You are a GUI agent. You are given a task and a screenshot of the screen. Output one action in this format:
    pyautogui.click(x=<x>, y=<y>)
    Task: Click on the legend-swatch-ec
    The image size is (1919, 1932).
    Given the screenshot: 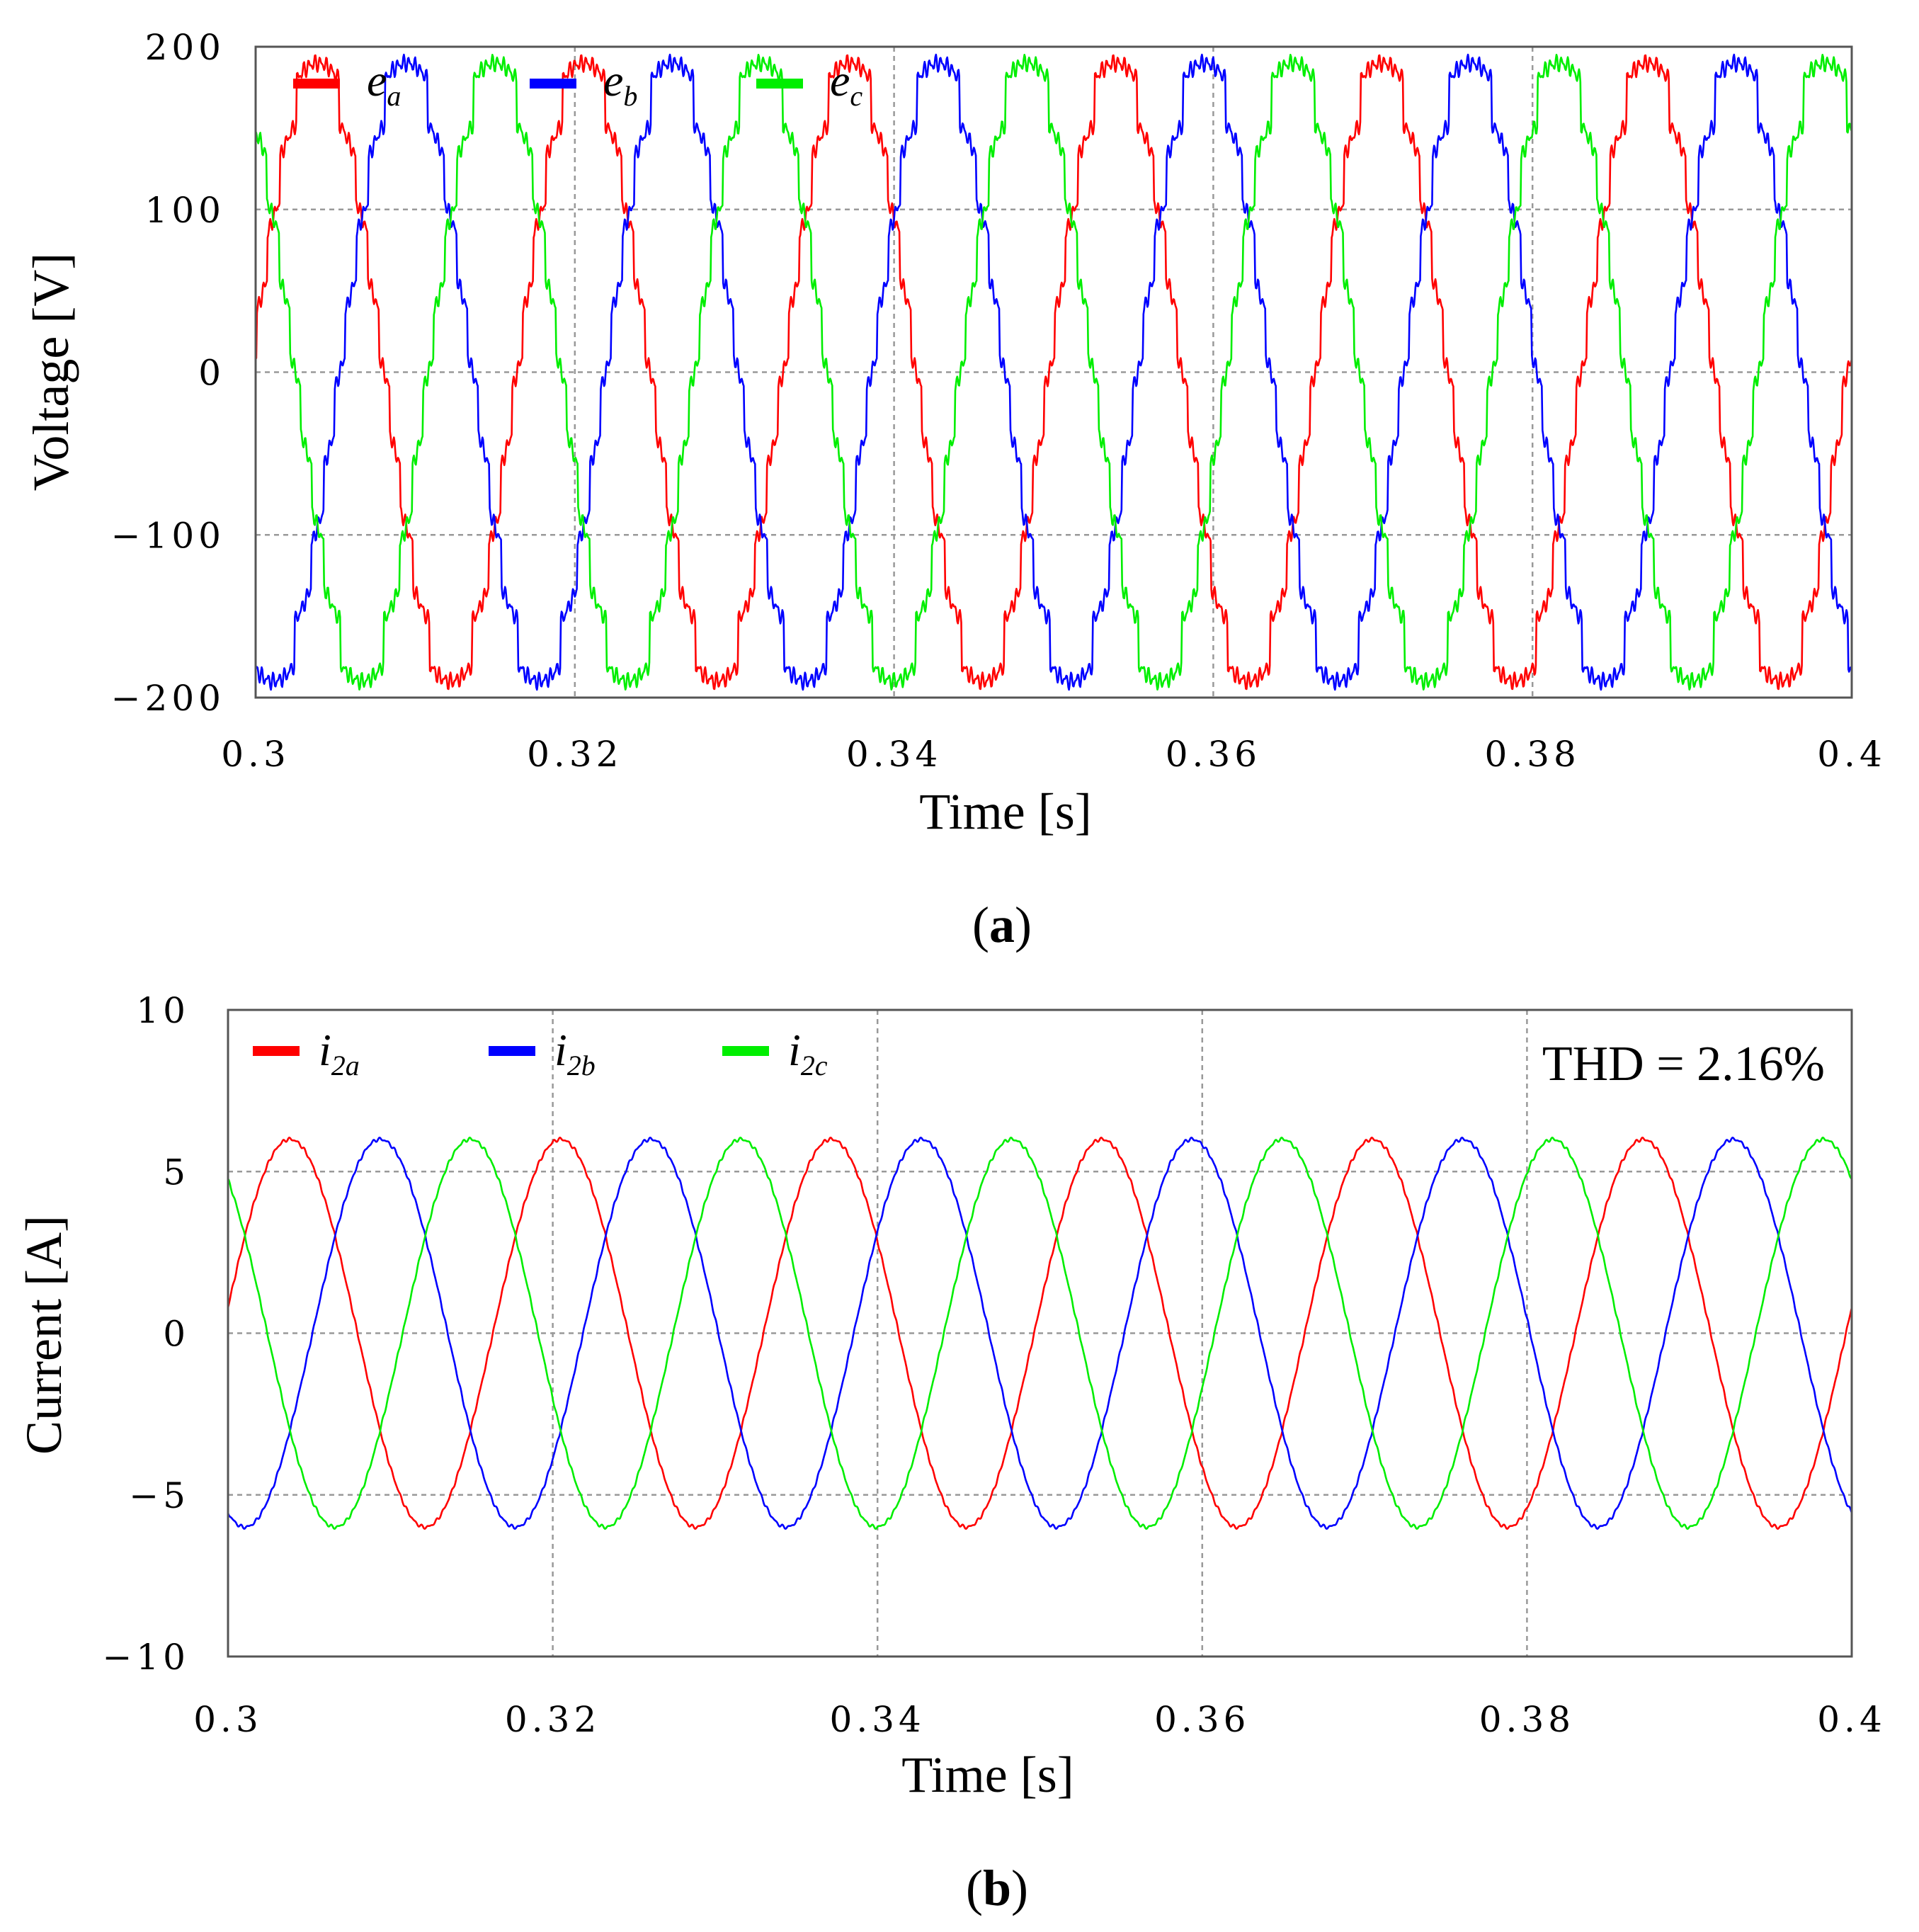 What is the action you would take?
    pyautogui.click(x=779, y=84)
    